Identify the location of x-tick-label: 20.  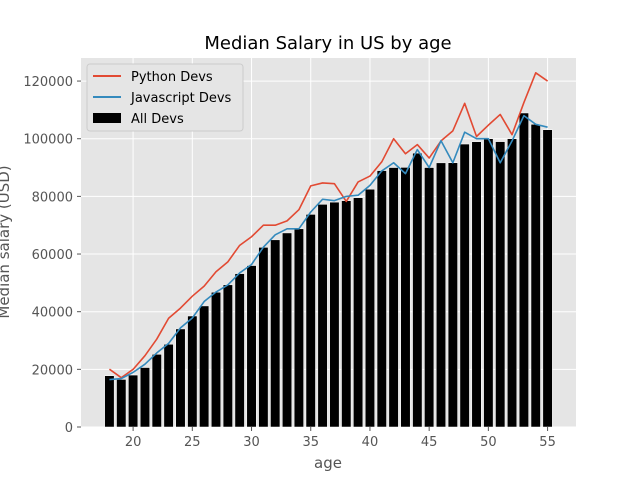
(133, 442).